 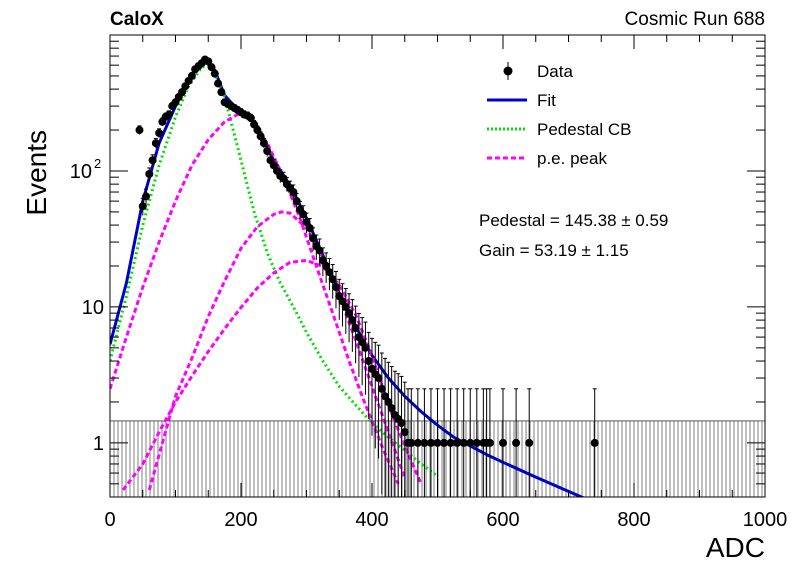 I want to click on legend-label-pedestal: Pedestal CB, so click(x=584, y=129).